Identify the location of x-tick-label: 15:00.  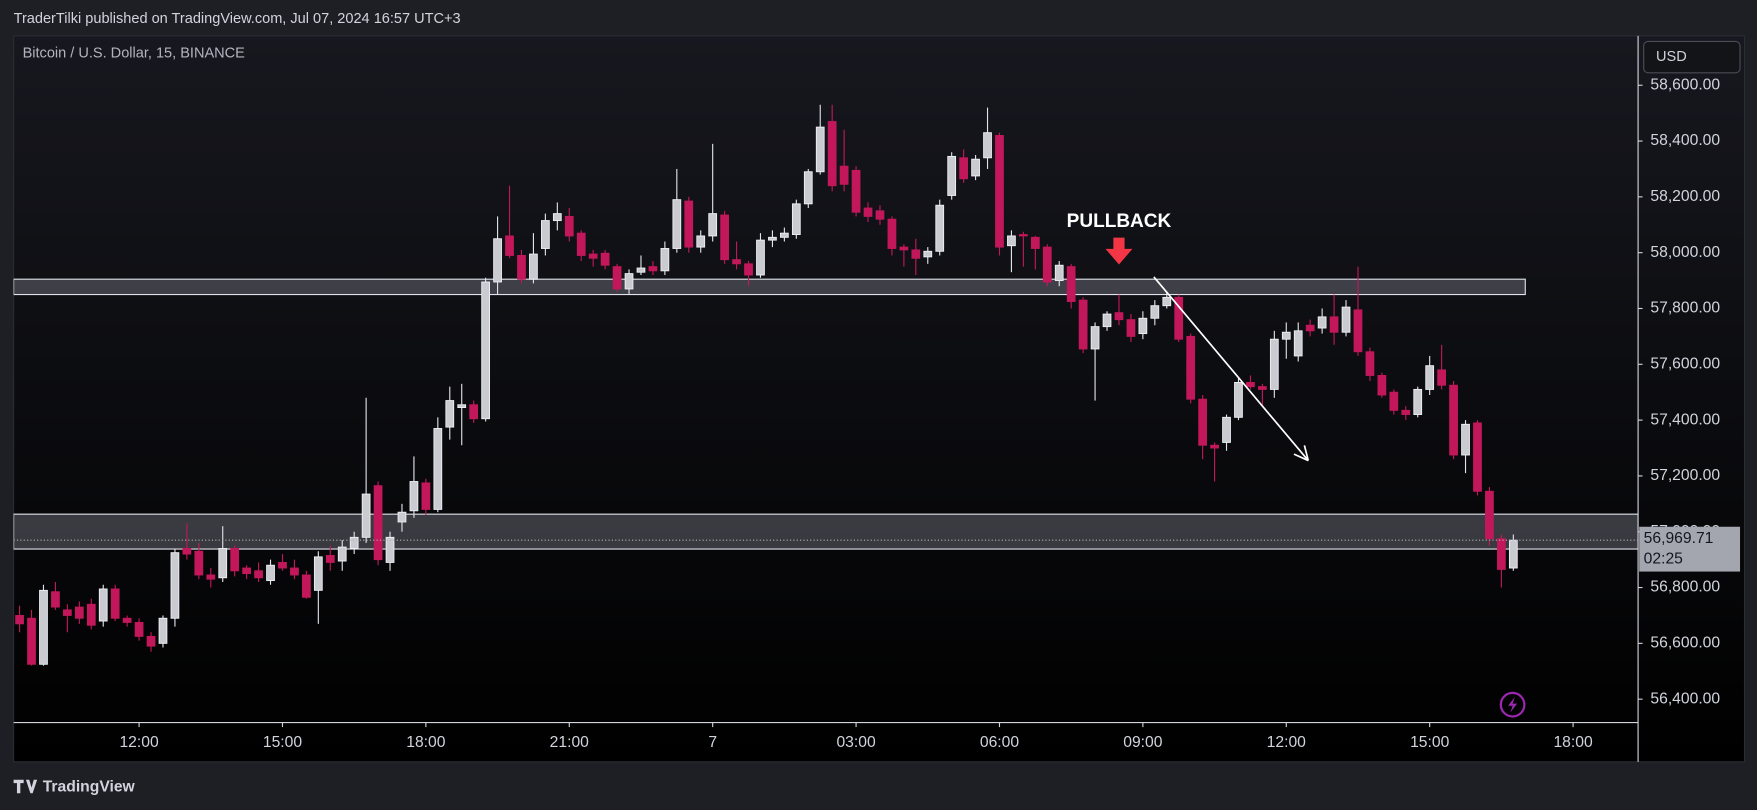
(1430, 742).